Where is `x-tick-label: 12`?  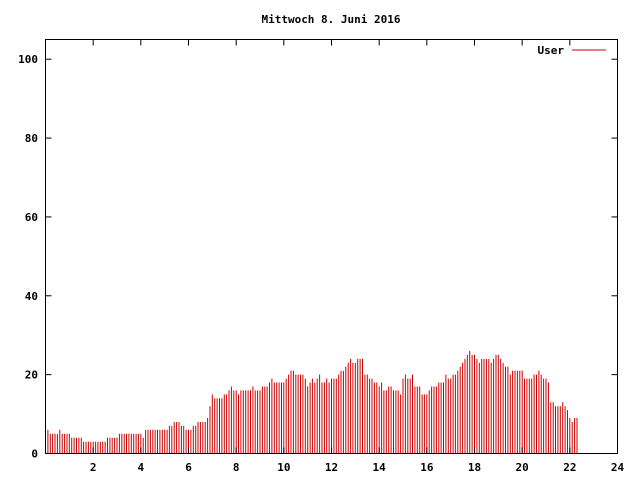 x-tick-label: 12 is located at coordinates (331, 467).